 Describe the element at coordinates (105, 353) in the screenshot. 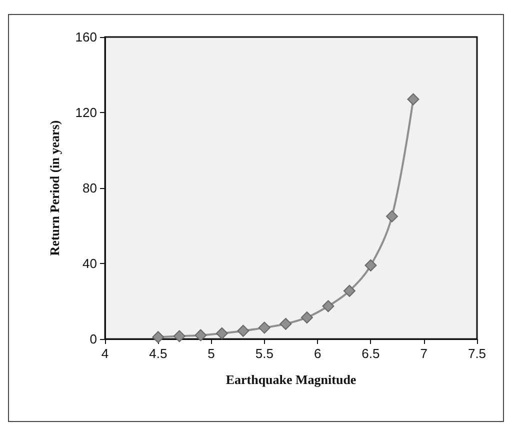

I see `x-tick-label: 4` at that location.